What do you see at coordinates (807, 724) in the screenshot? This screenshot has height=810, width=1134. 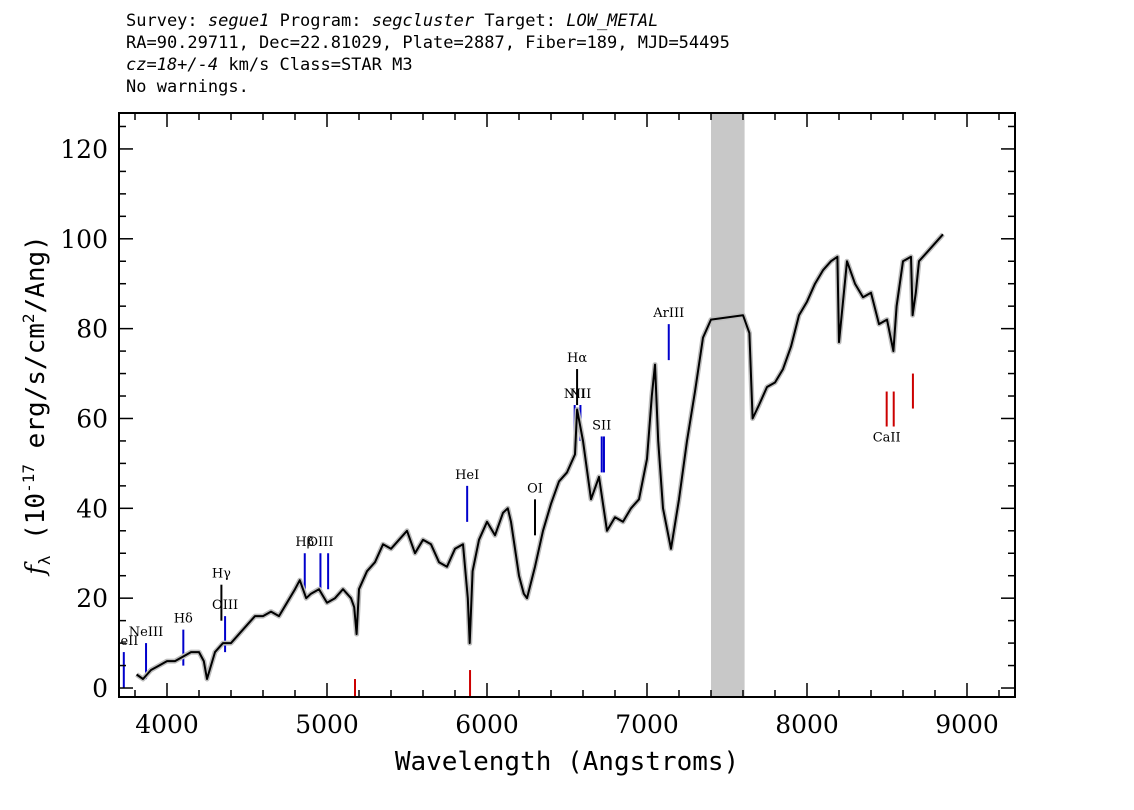 I see `x-tick-label: 8000` at bounding box center [807, 724].